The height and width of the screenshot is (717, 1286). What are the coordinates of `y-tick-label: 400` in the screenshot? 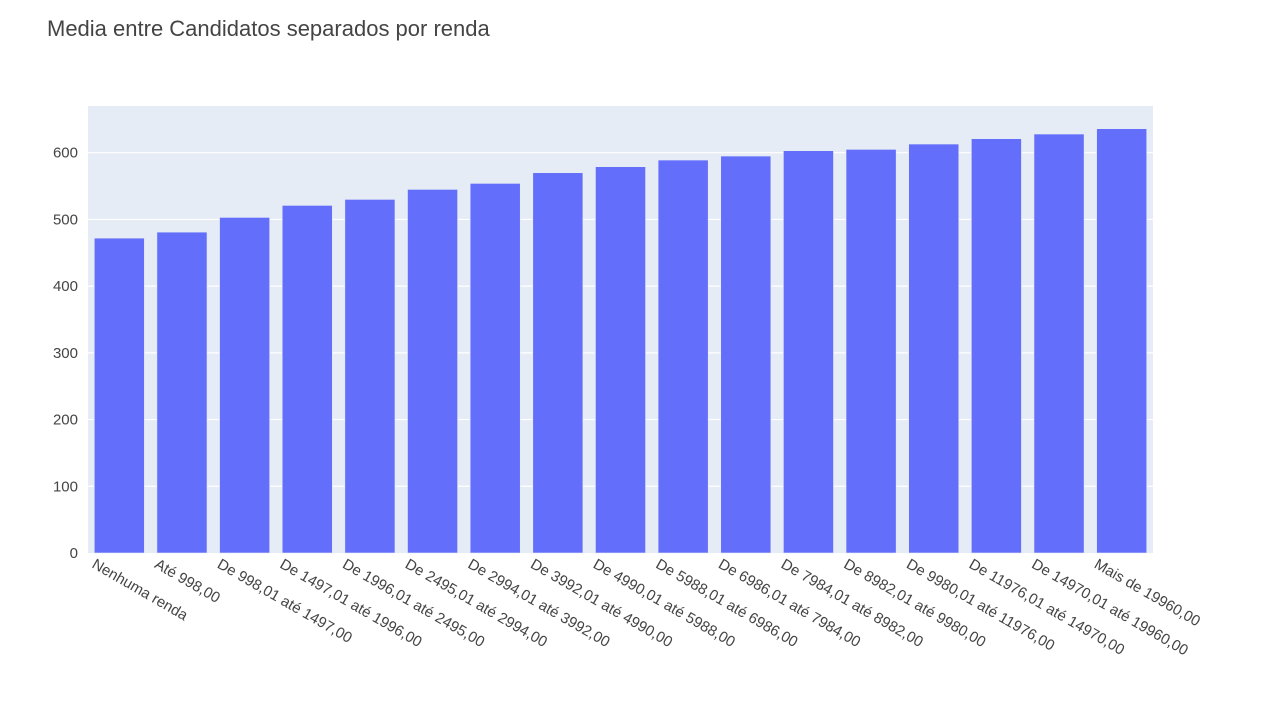 It's located at (65, 286).